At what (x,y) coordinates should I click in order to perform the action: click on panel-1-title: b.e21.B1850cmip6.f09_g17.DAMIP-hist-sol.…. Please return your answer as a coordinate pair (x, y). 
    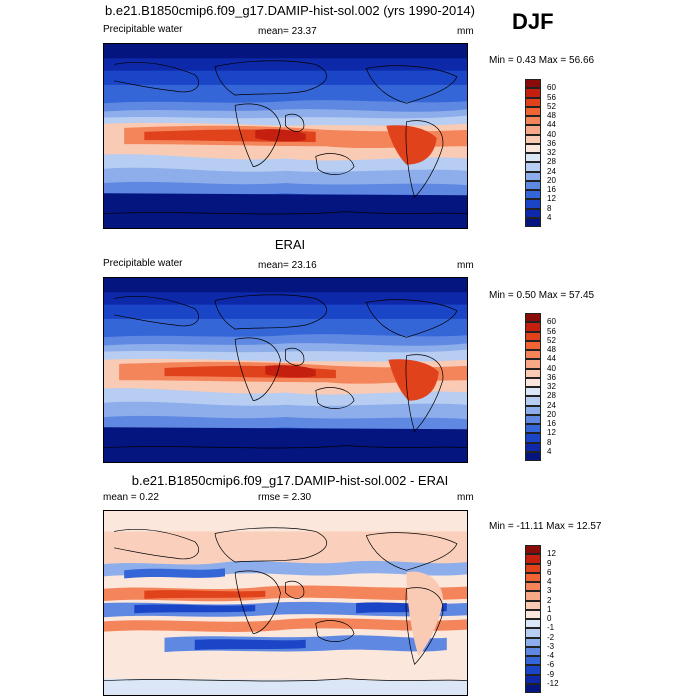
    Looking at the image, I should click on (290, 10).